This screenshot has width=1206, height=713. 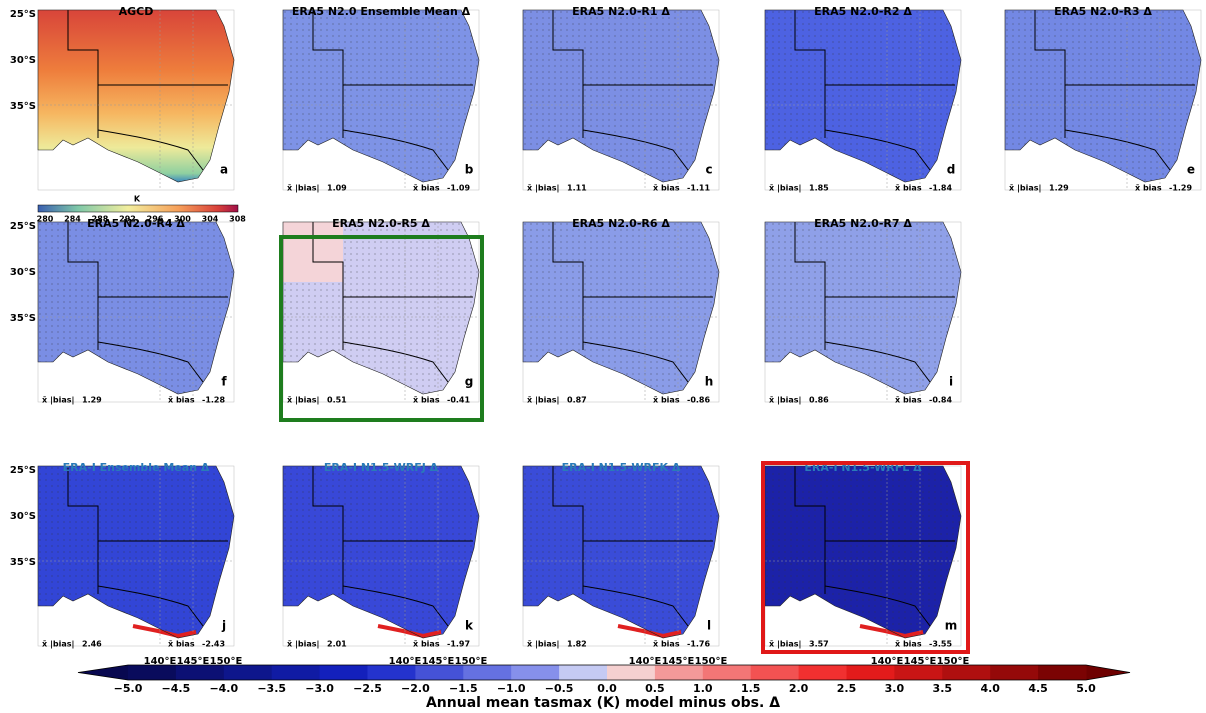 What do you see at coordinates (1103, 11) in the screenshot?
I see `panel-title: ERA5 N2.0-R3 Δ` at bounding box center [1103, 11].